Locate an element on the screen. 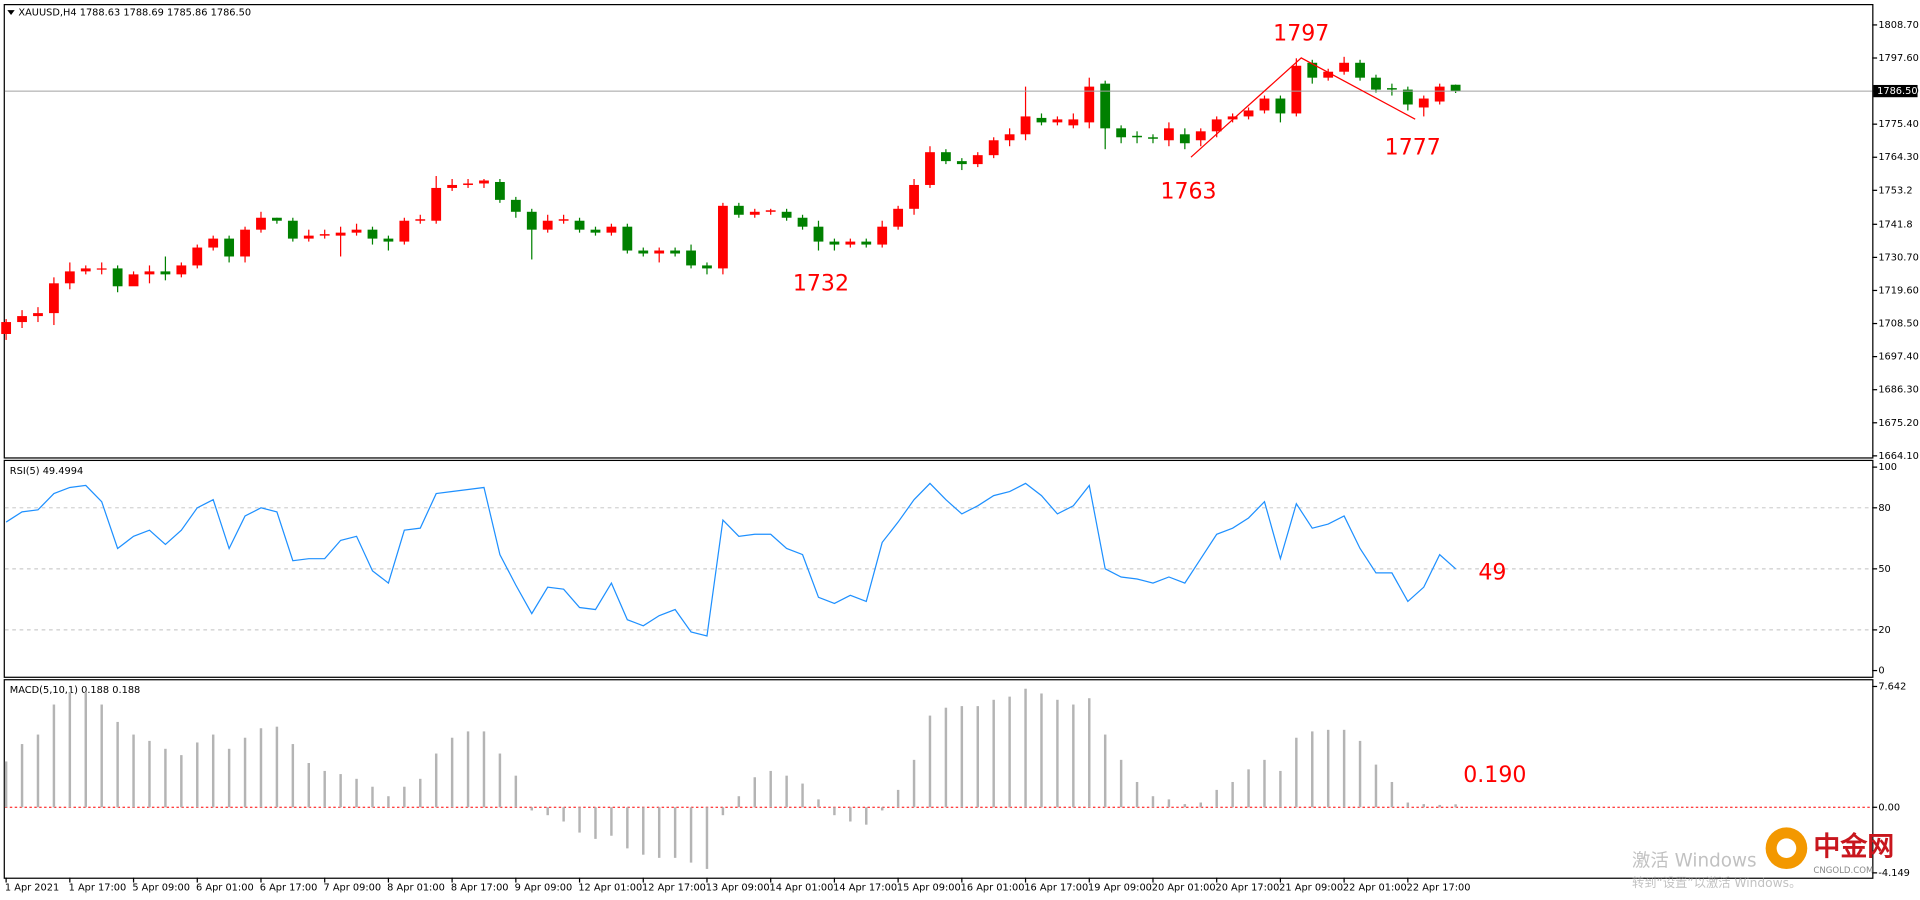  watermark: 激活 Windows 转到“设置”以激活 Windows。 is located at coordinates (1716, 871).